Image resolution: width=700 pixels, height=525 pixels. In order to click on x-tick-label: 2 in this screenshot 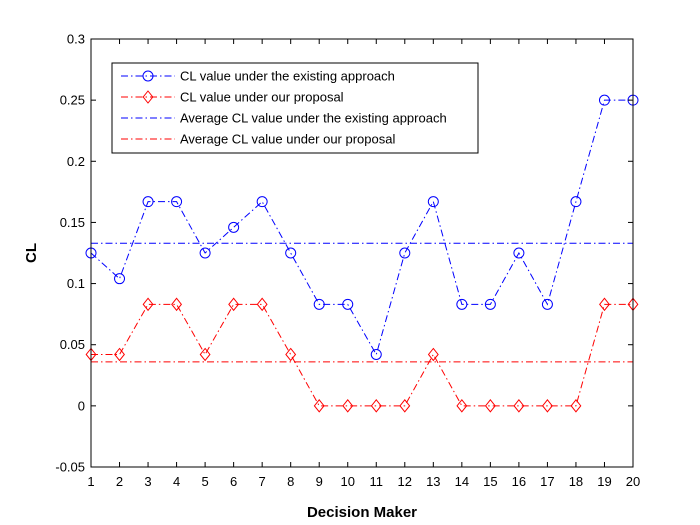, I will do `click(119, 481)`.